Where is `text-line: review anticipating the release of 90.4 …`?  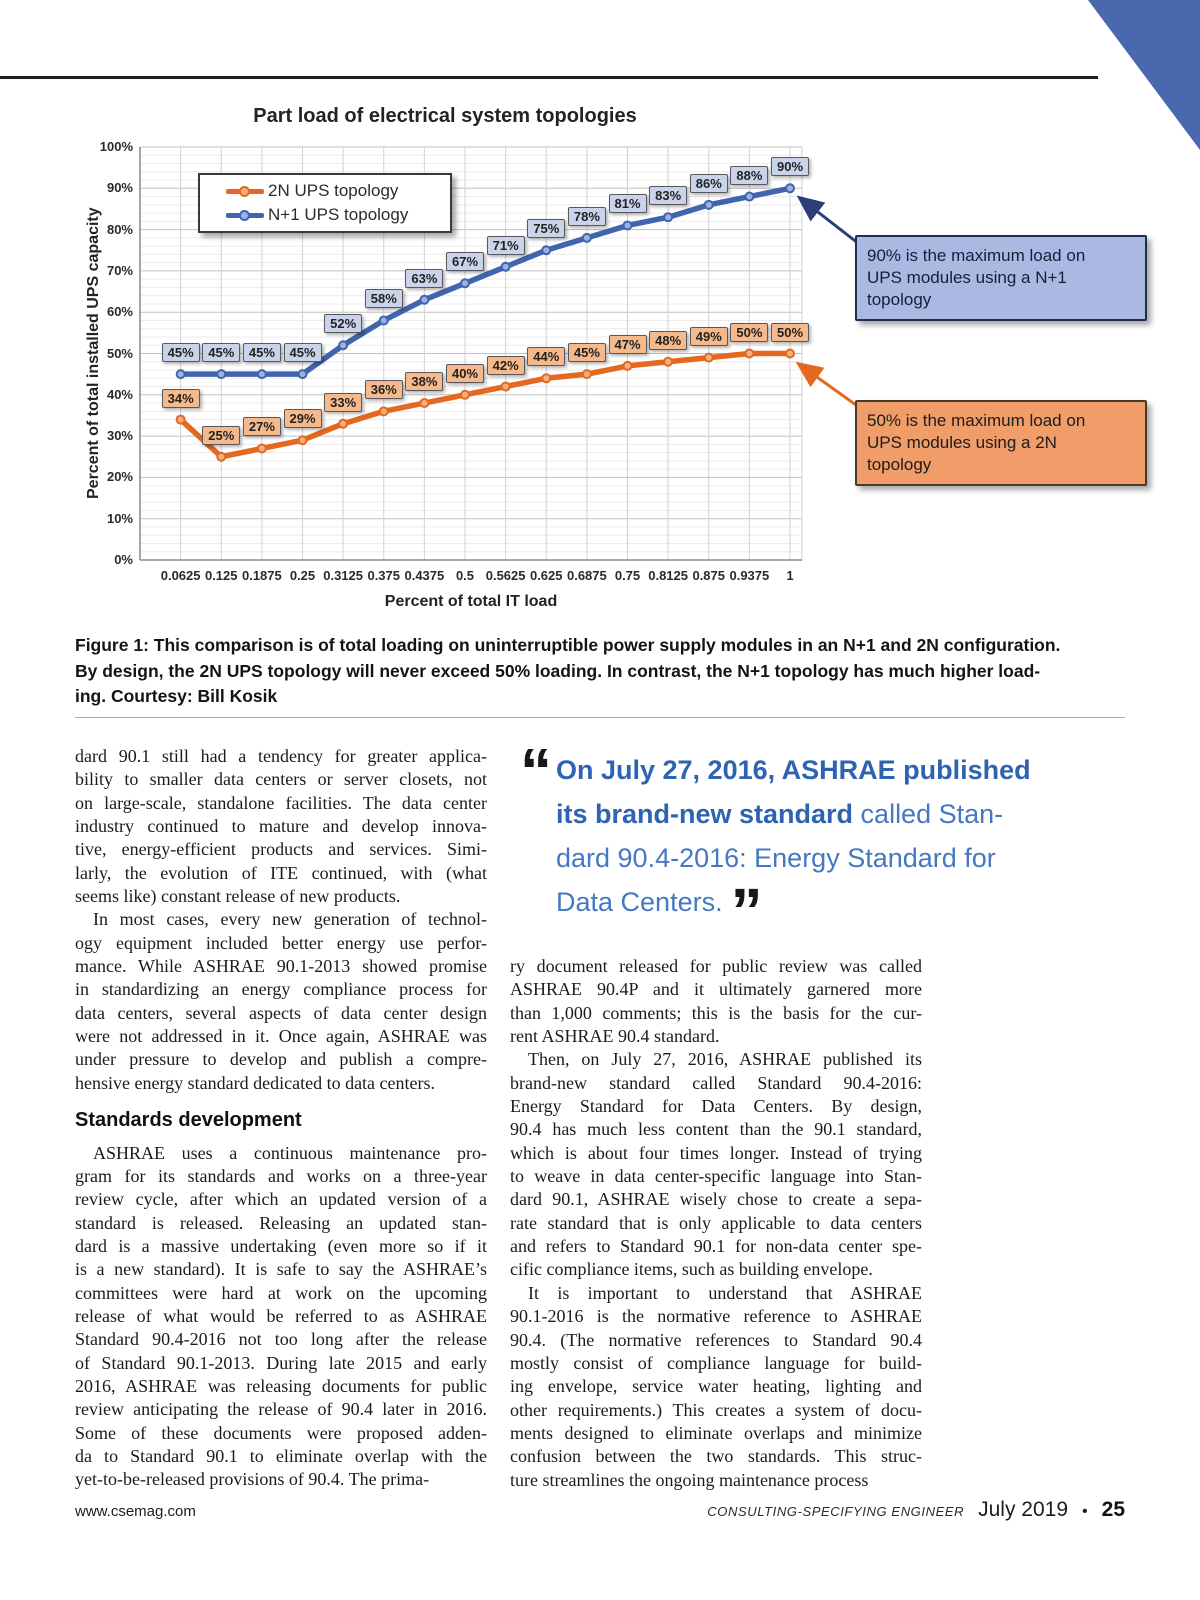 text-line: review anticipating the release of 90.4 … is located at coordinates (281, 1409).